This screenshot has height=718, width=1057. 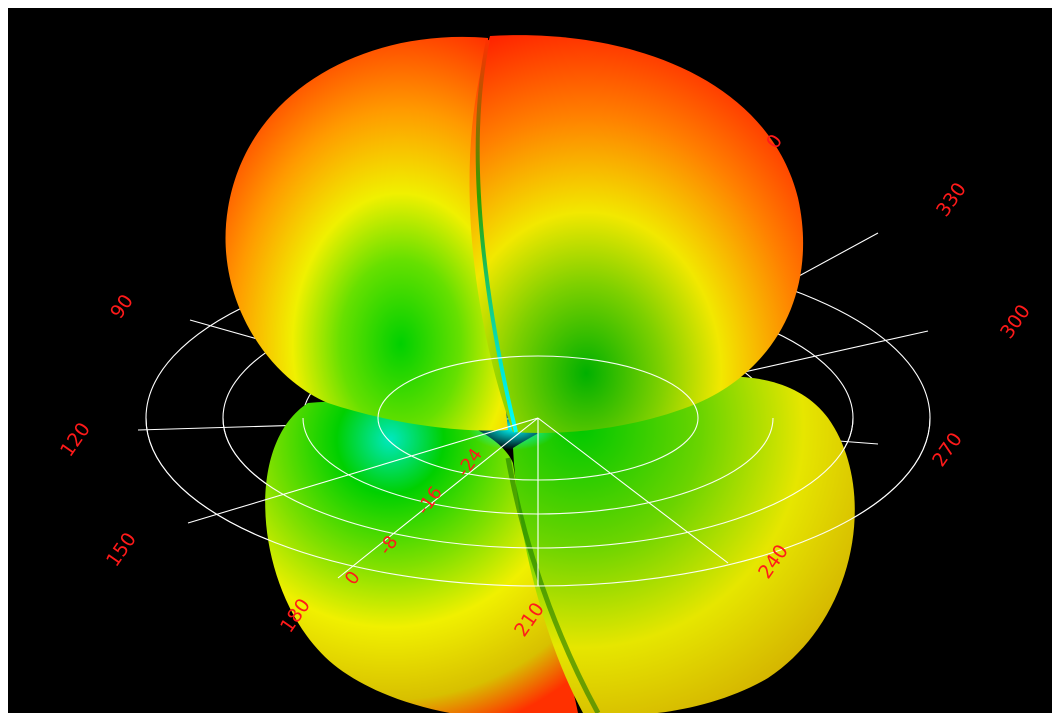 I want to click on lower-lobe-seam, so click(x=553, y=585).